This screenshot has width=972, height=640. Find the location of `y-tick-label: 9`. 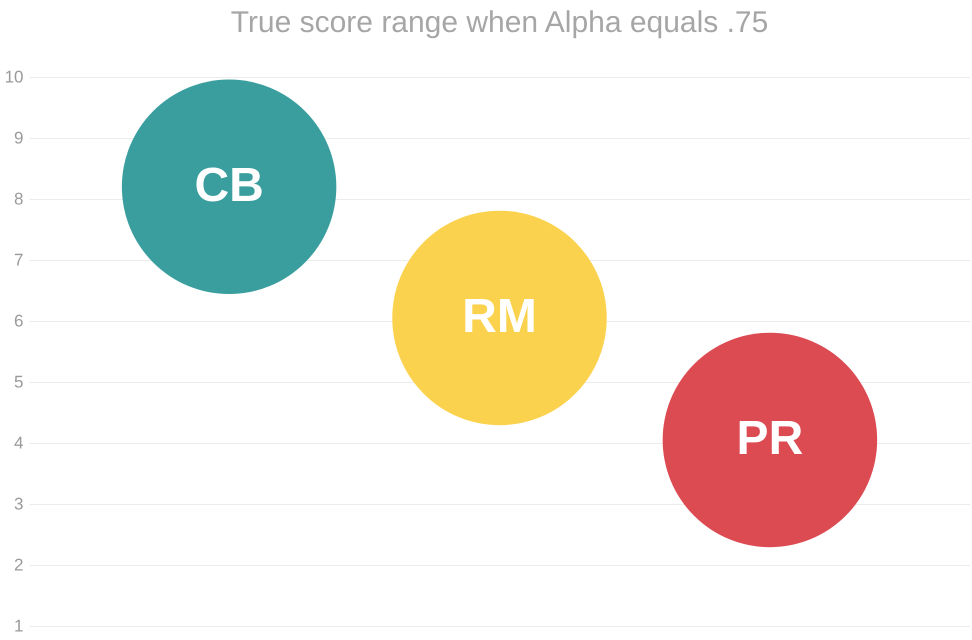

y-tick-label: 9 is located at coordinates (19, 138).